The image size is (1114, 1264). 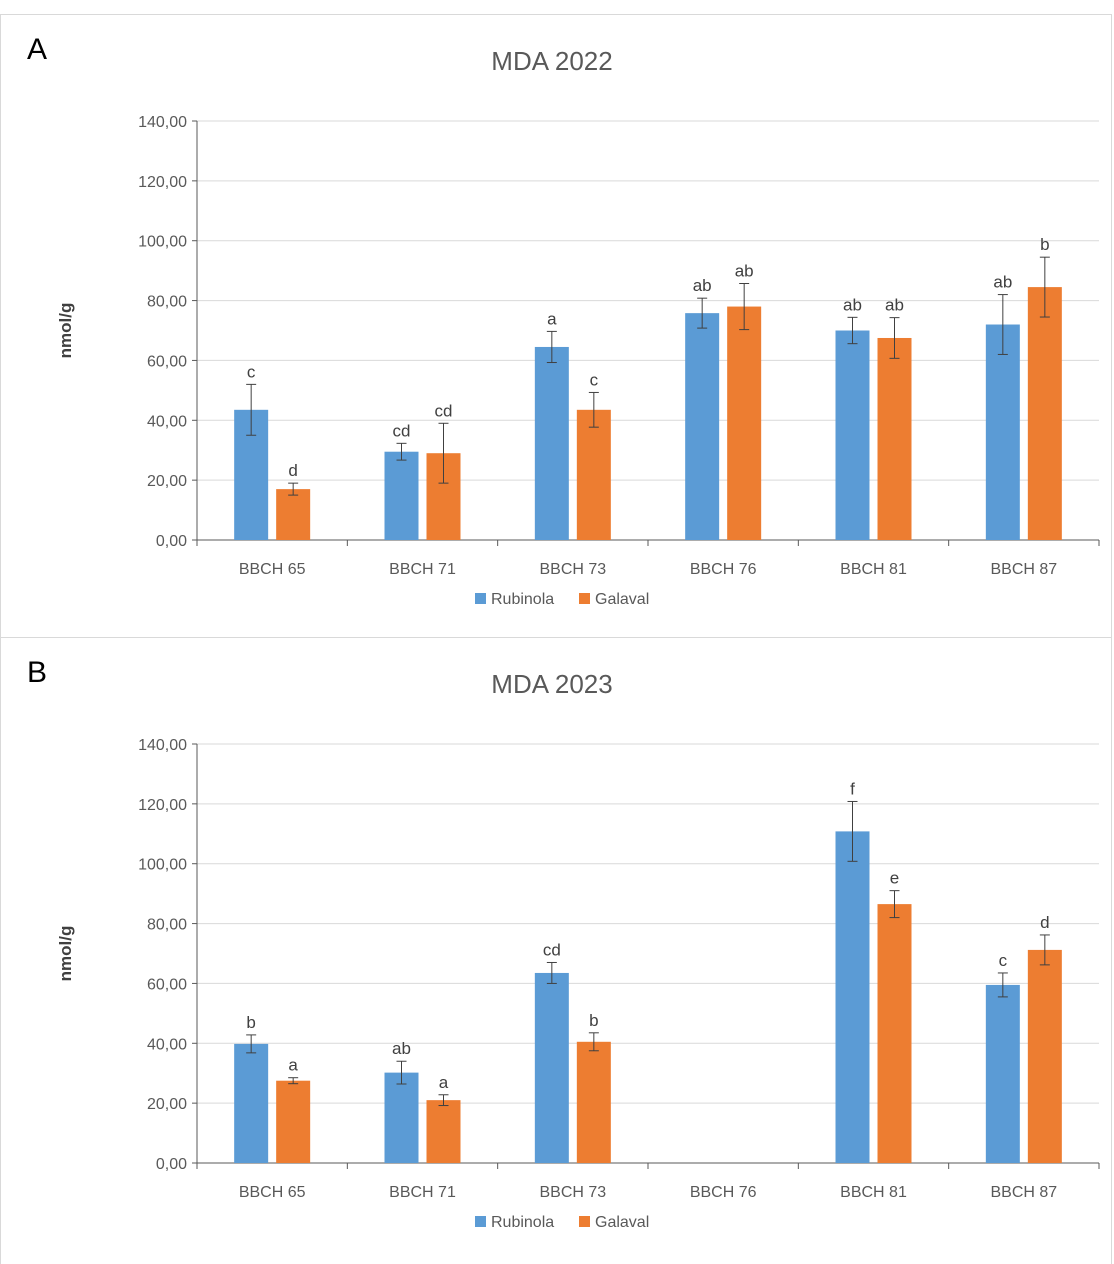 I want to click on panel-label-a: A, so click(x=37, y=49).